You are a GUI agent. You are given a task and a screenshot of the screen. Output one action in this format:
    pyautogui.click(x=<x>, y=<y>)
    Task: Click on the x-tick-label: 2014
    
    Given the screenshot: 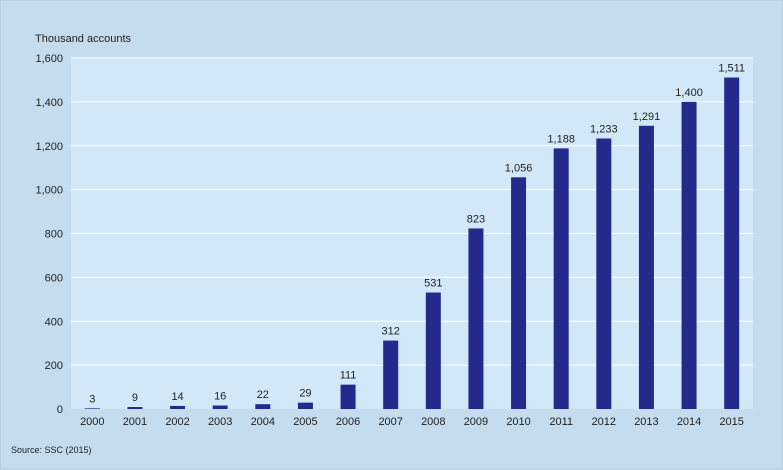 What is the action you would take?
    pyautogui.click(x=689, y=422)
    